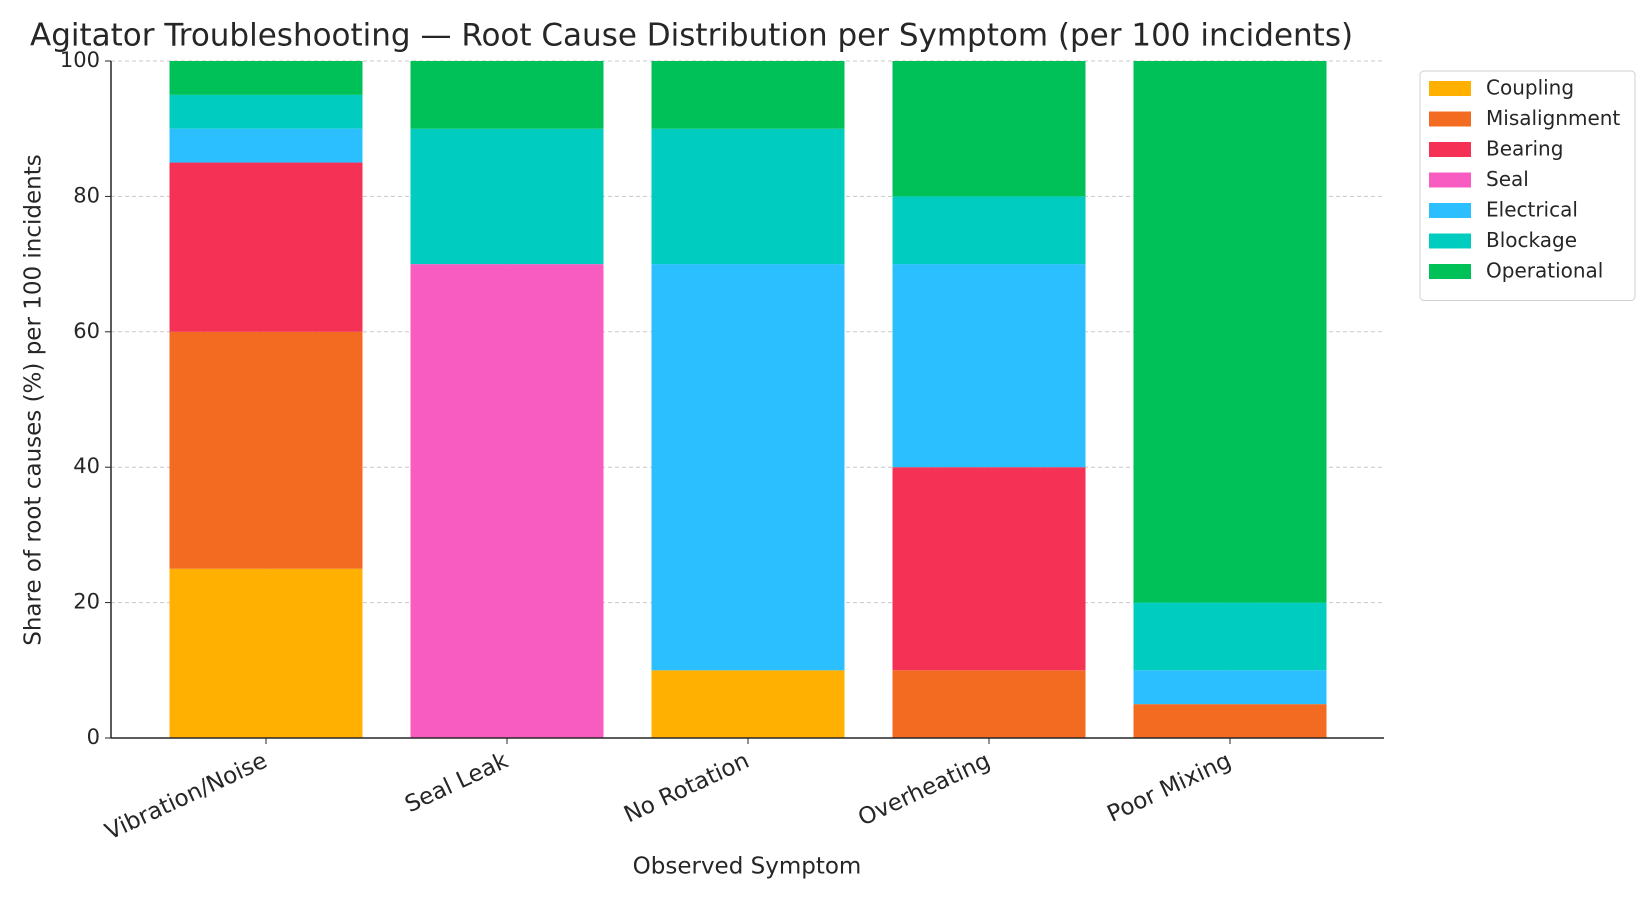 The width and height of the screenshot is (1650, 900). What do you see at coordinates (1507, 179) in the screenshot?
I see `legend-label: Seal` at bounding box center [1507, 179].